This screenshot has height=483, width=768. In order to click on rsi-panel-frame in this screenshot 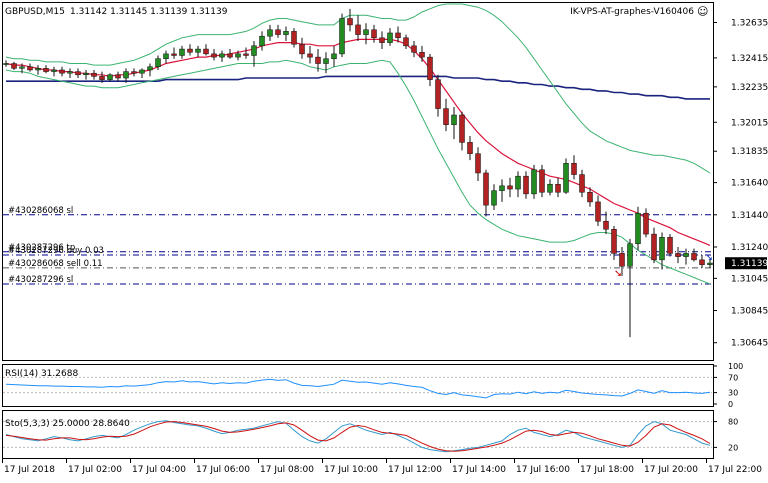, I will do `click(358, 386)`.